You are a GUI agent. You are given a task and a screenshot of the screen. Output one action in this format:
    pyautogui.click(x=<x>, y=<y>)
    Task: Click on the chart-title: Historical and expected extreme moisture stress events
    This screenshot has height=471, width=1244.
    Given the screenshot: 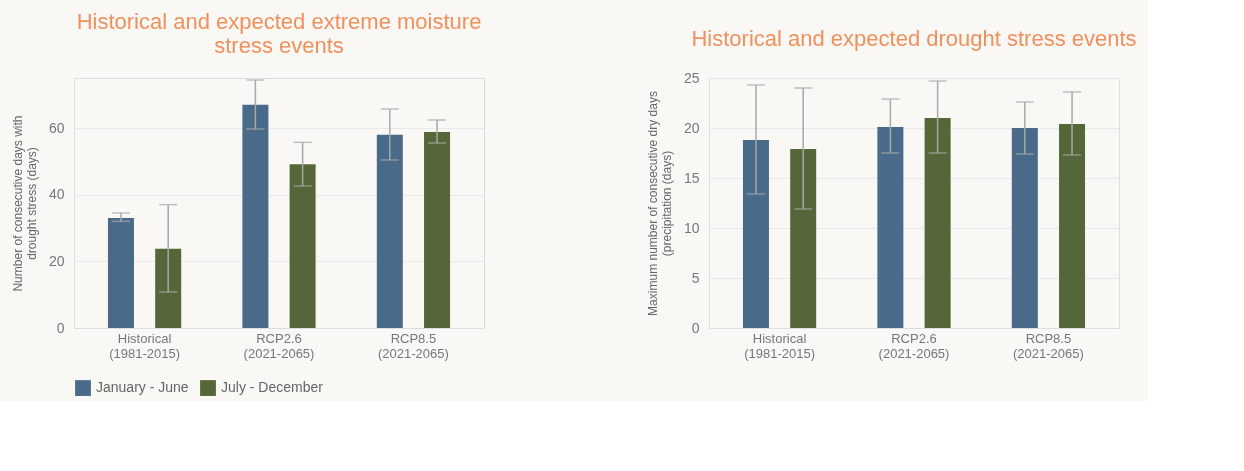 What is the action you would take?
    pyautogui.click(x=279, y=33)
    